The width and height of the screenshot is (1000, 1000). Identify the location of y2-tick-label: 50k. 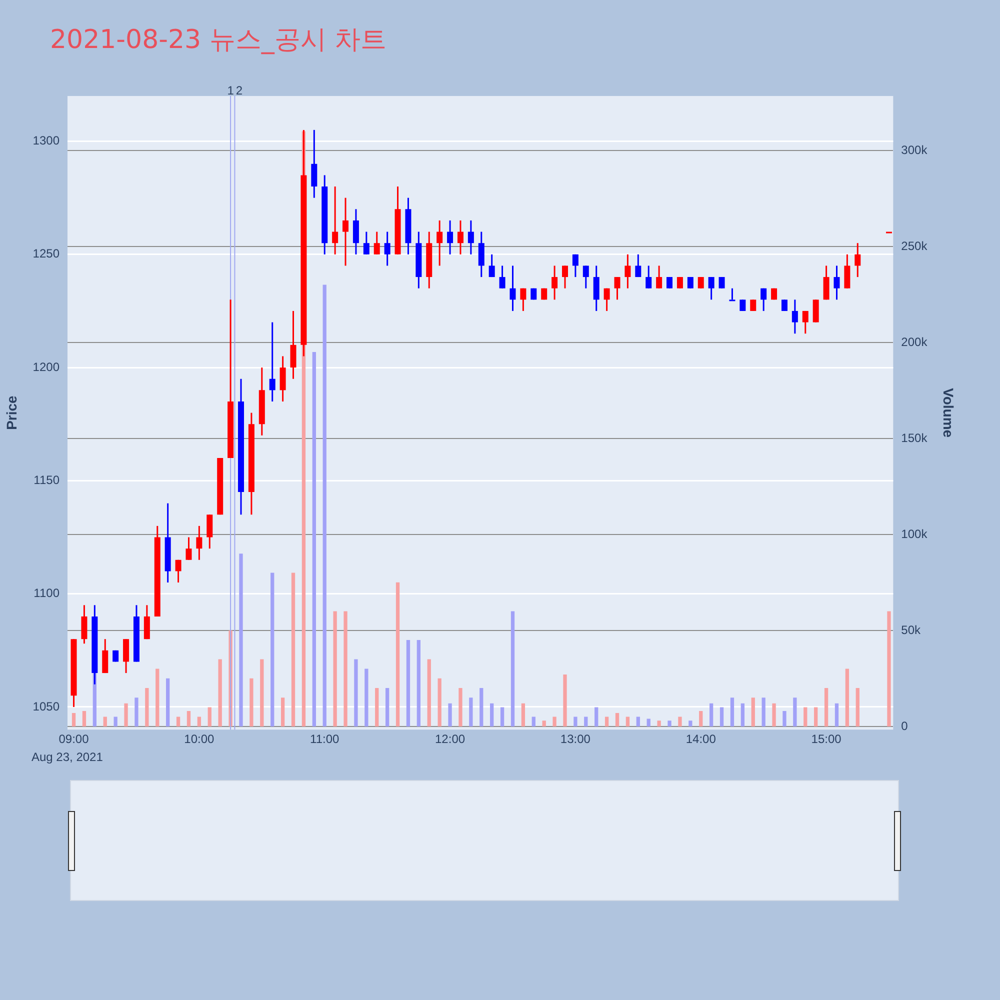
(911, 630).